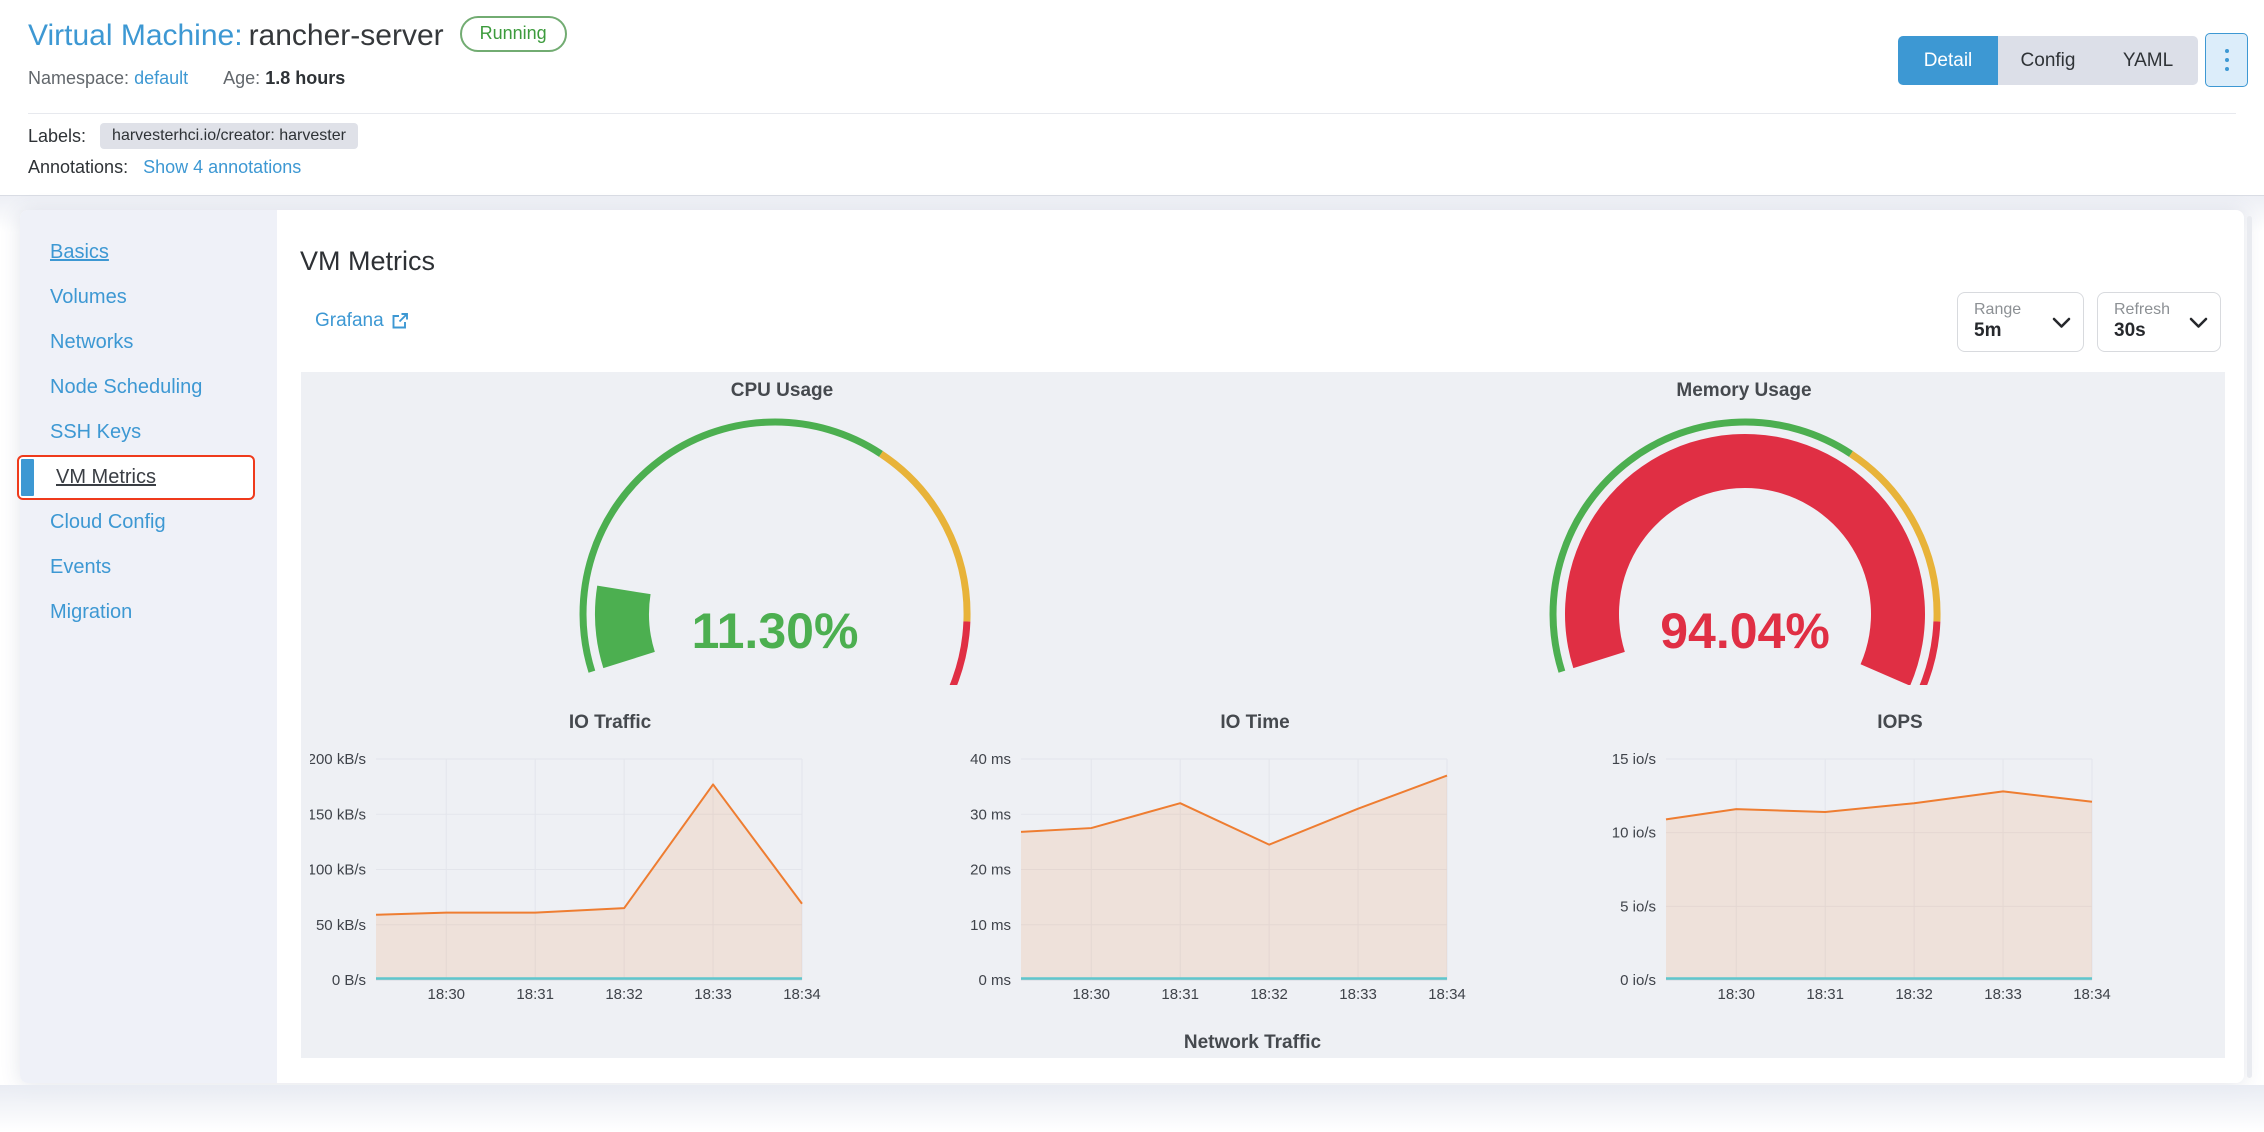 This screenshot has height=1132, width=2264. Describe the element at coordinates (1634, 759) in the screenshot. I see `svg-text: 15 io/s` at that location.